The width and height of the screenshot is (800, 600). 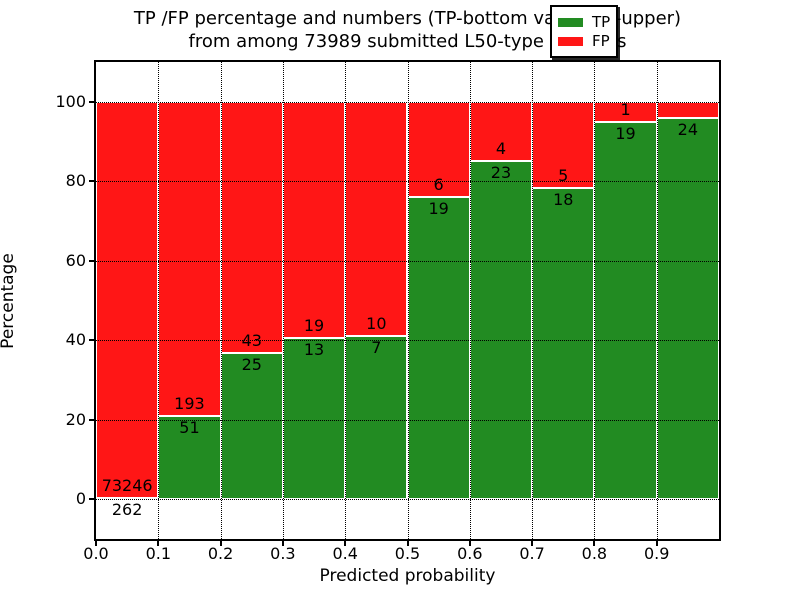 I want to click on x-tick-label: 0.9, so click(x=656, y=553).